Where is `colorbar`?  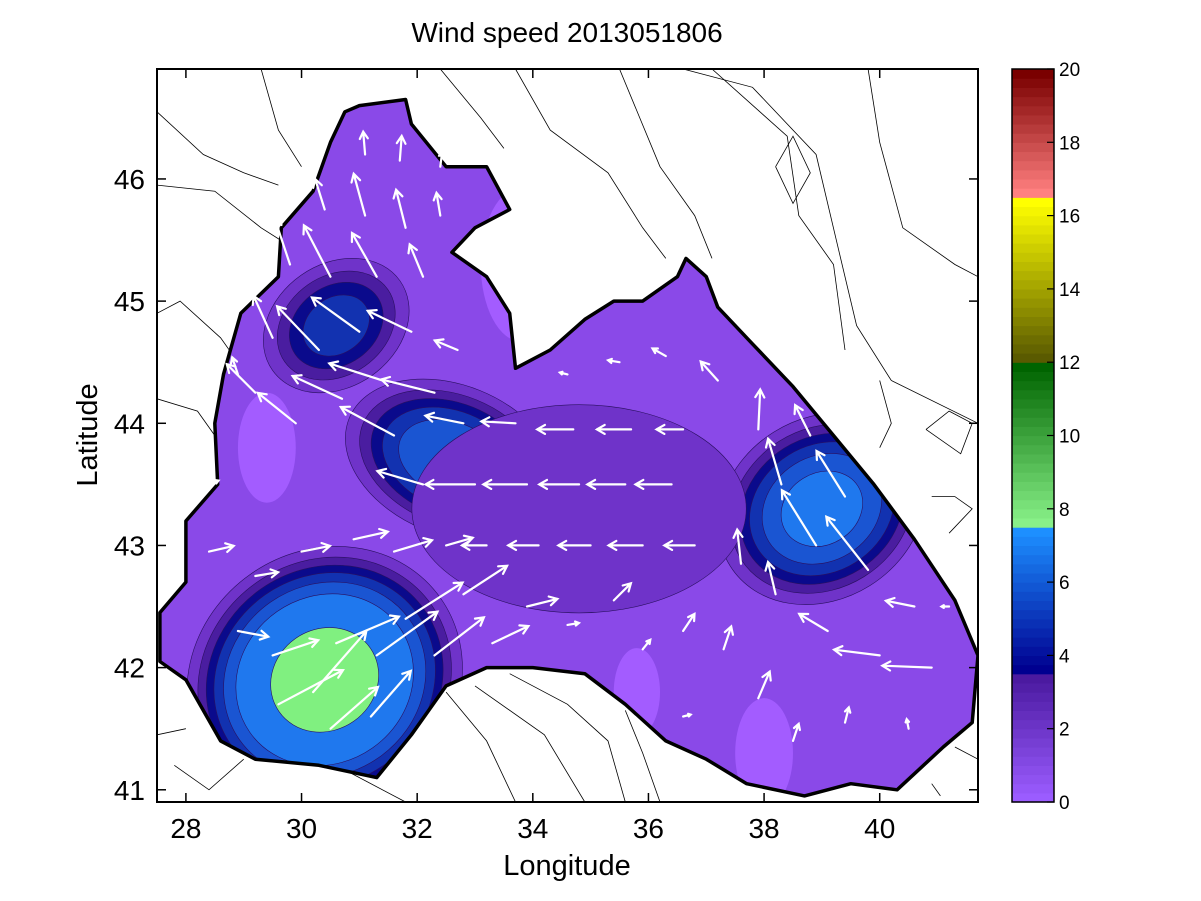 colorbar is located at coordinates (1033, 436).